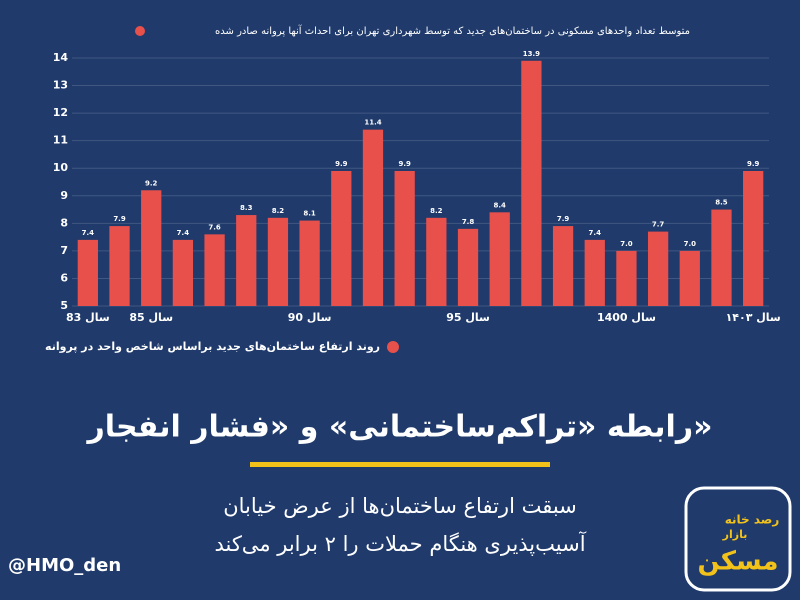 The width and height of the screenshot is (800, 600). I want to click on value-label: 9.2, so click(151, 183).